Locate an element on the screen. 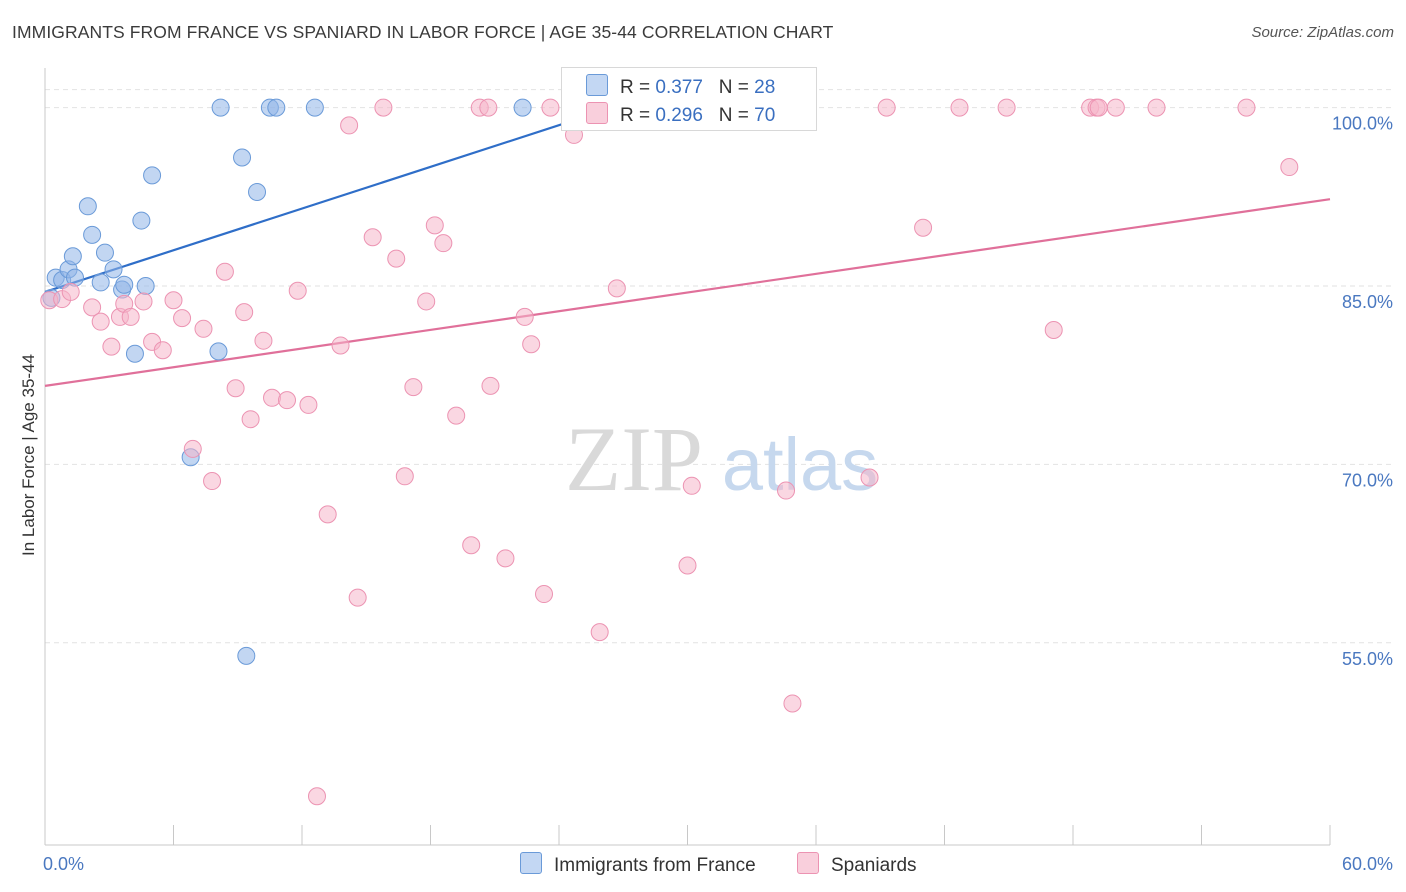 The image size is (1406, 892). legend-swatch-france is located at coordinates (597, 85).